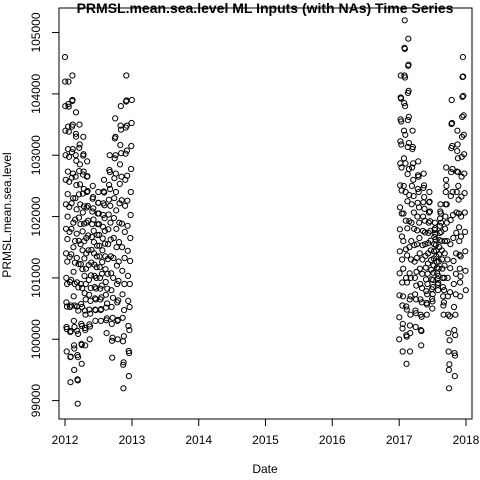  What do you see at coordinates (36, 155) in the screenshot?
I see `y-tick-label: 103000` at bounding box center [36, 155].